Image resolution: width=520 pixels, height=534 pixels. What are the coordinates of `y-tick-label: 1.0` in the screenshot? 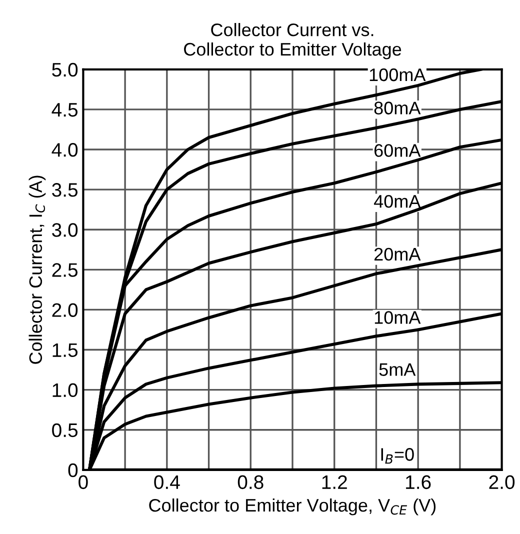 It's located at (65, 390).